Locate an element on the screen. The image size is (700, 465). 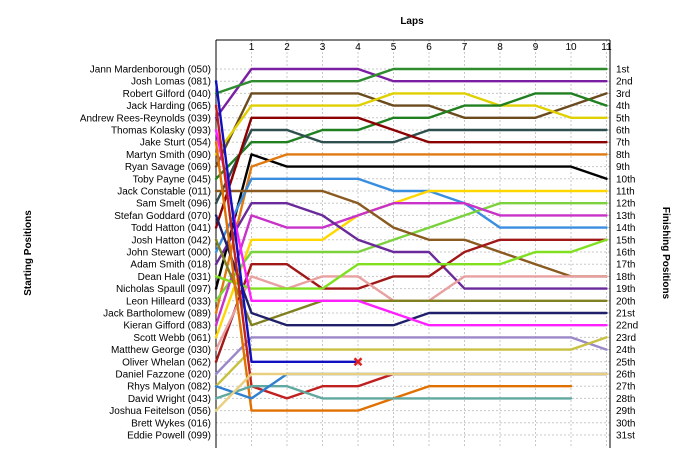
starting-position-label: Rhys Malyon (082) is located at coordinates (169, 387).